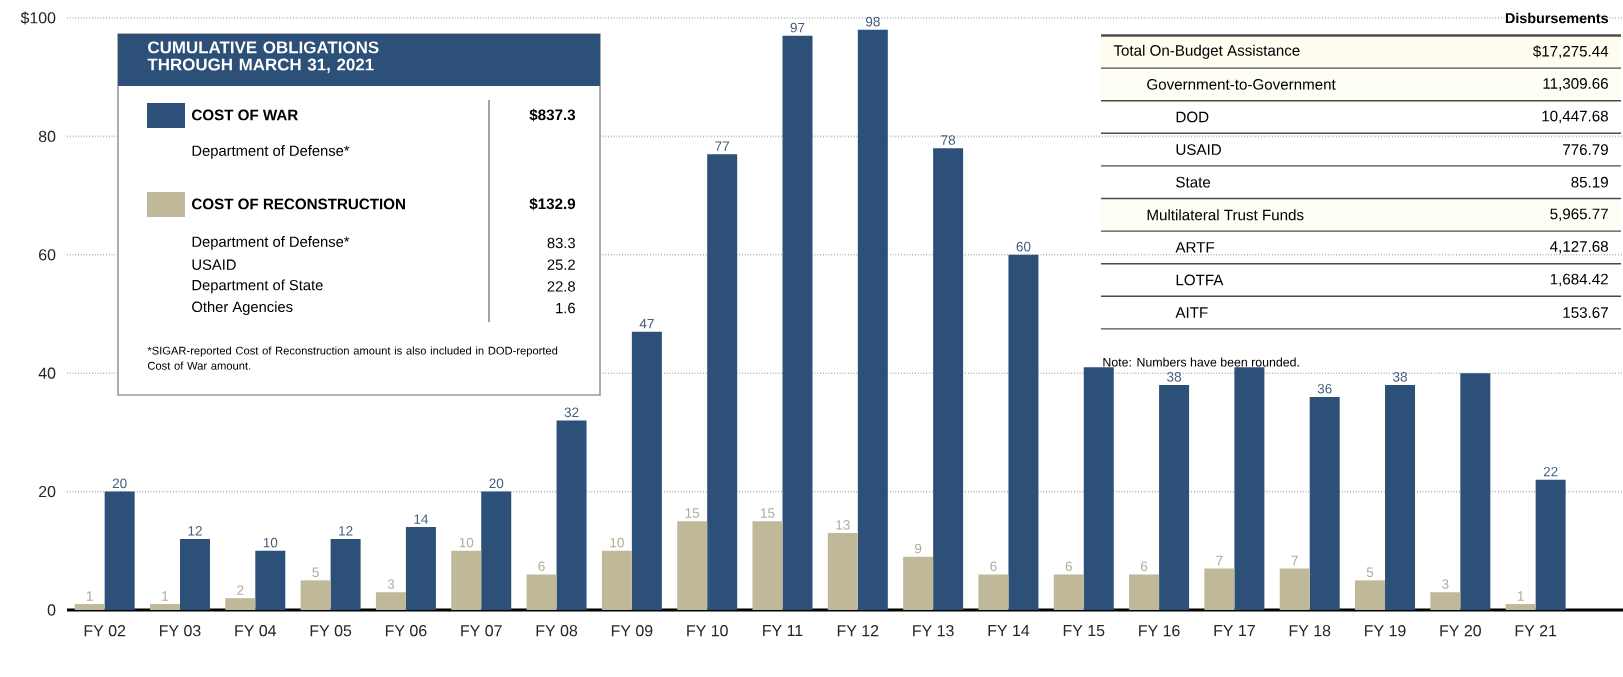 The width and height of the screenshot is (1623, 677). What do you see at coordinates (1445, 584) in the screenshot?
I see `data-label: 3` at bounding box center [1445, 584].